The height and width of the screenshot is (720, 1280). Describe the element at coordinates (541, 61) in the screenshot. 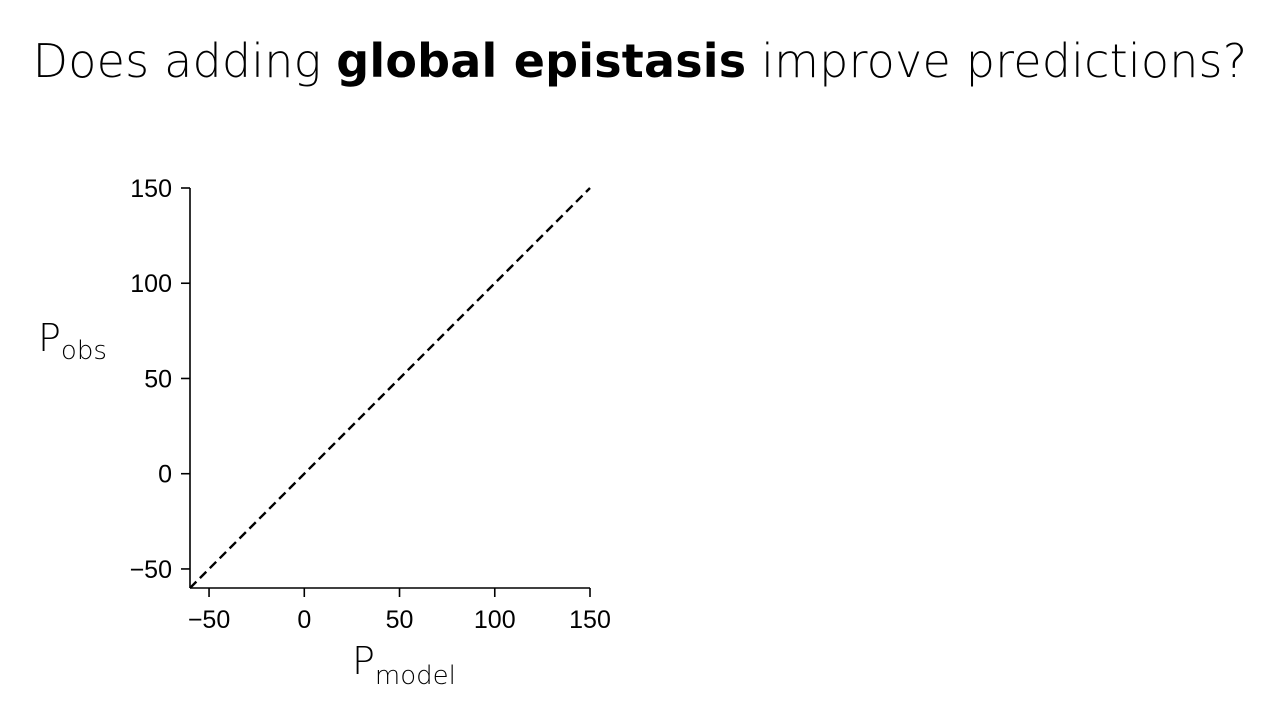

I see `title-bold-text: global epistasis` at that location.